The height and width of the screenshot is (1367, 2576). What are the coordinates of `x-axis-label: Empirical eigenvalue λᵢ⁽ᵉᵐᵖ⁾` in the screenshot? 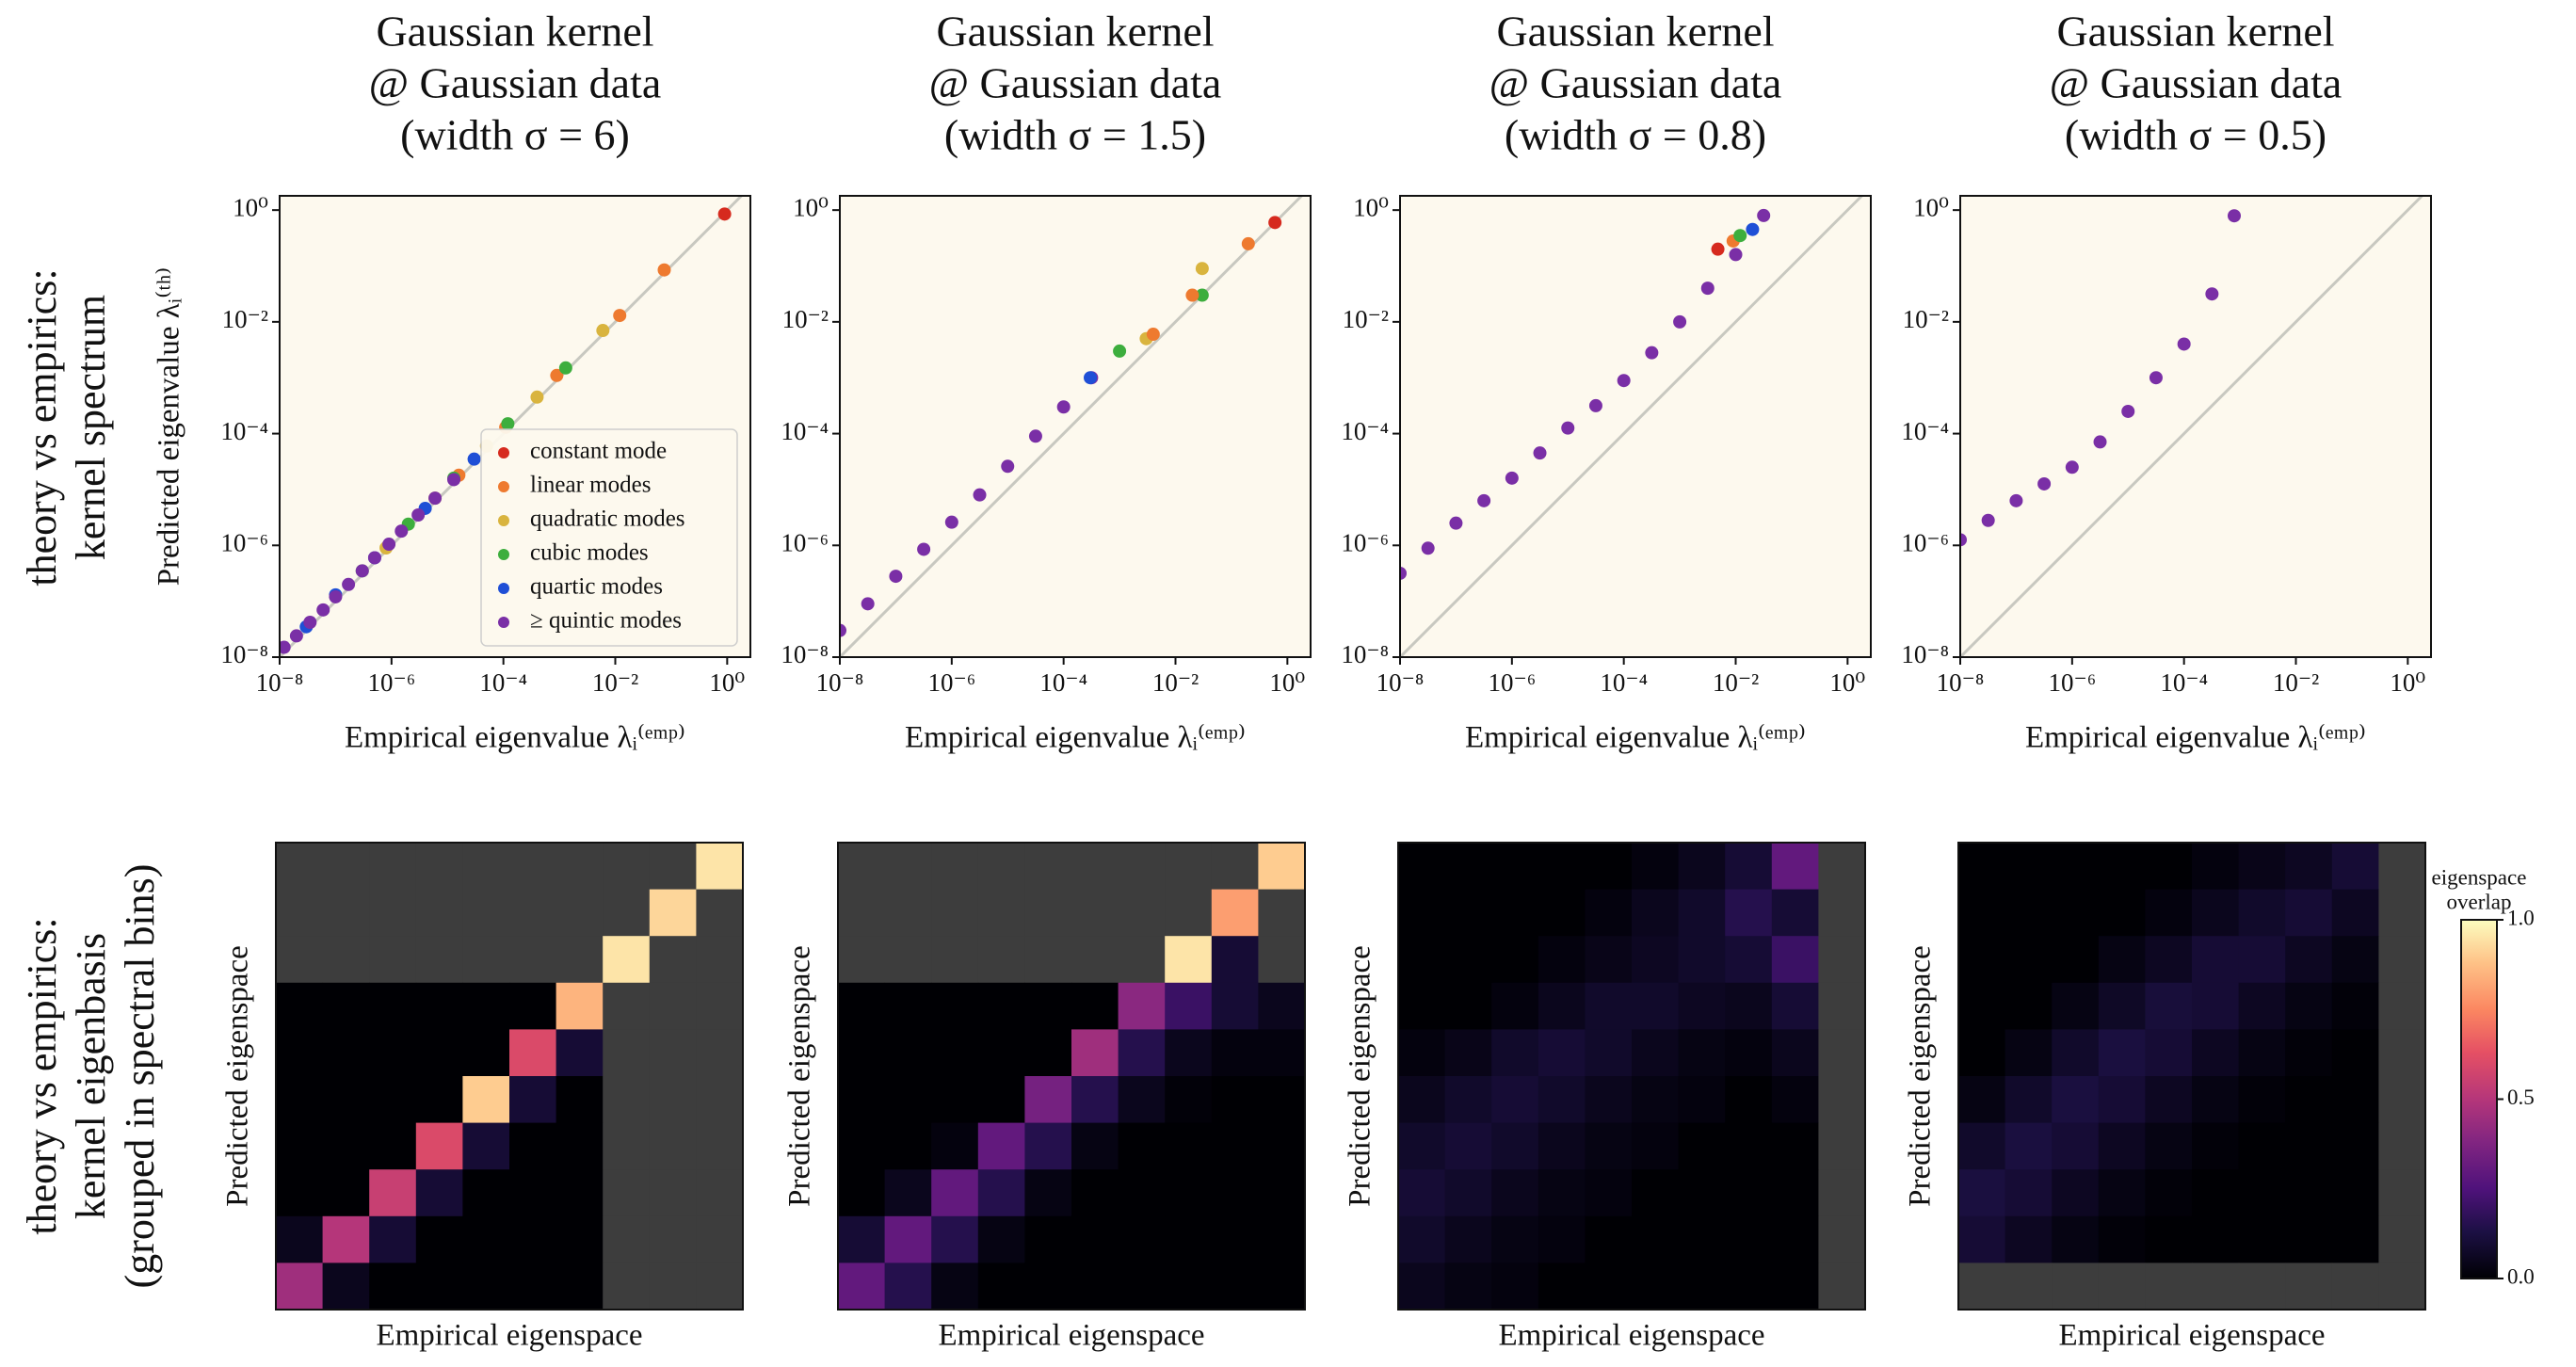 It's located at (2195, 738).